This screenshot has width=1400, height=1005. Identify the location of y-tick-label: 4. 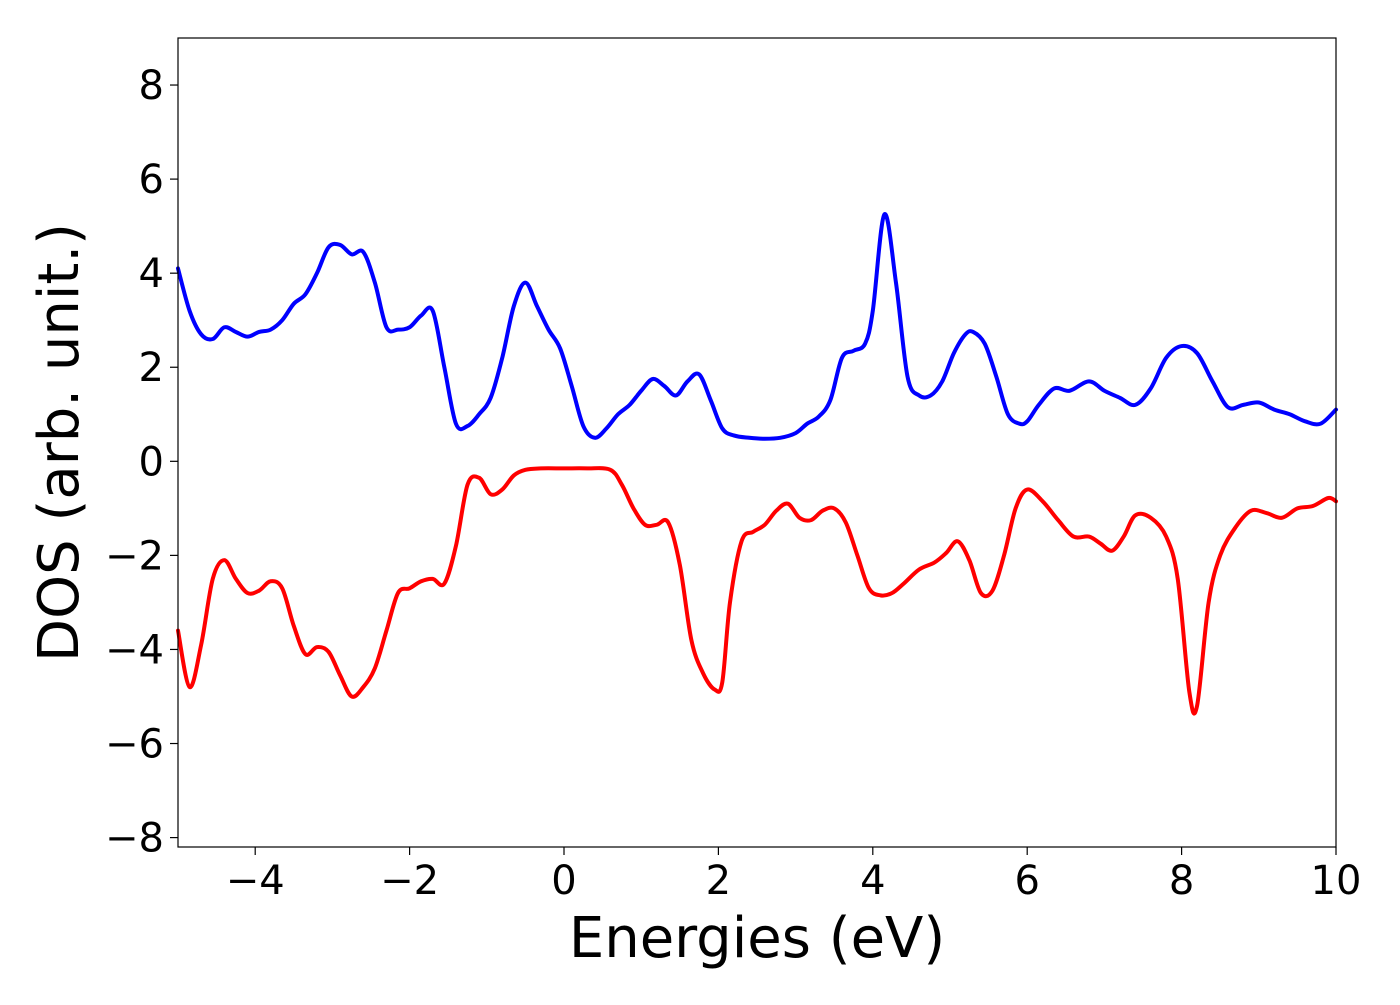
(151, 274).